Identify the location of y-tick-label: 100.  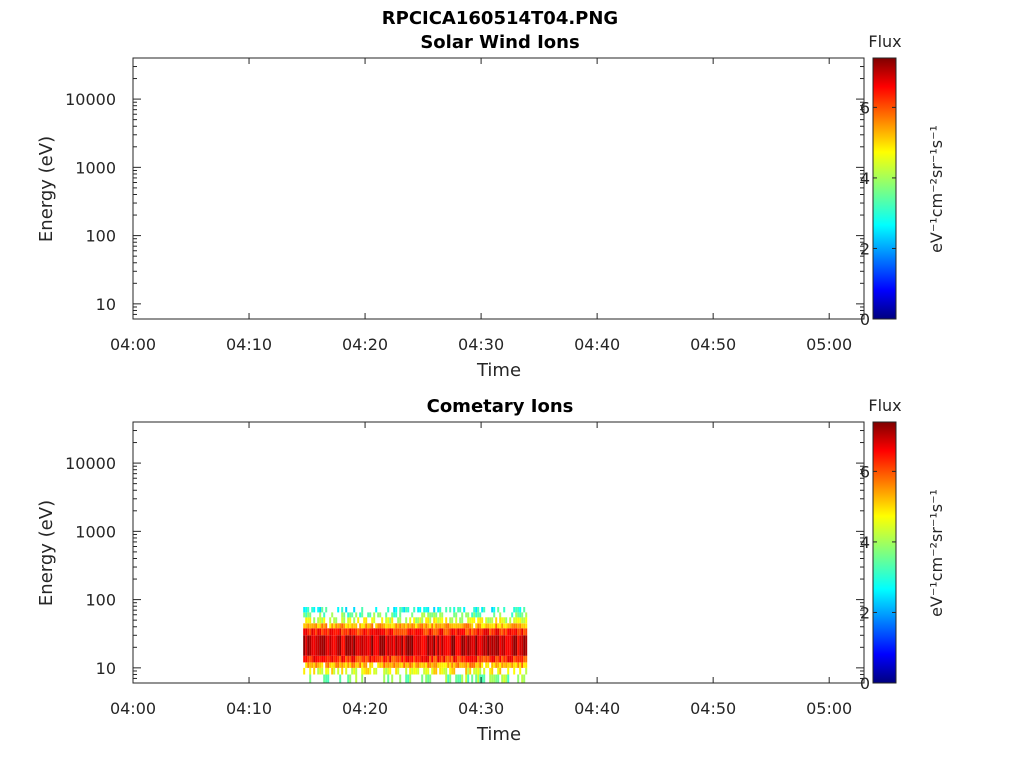
(100, 600).